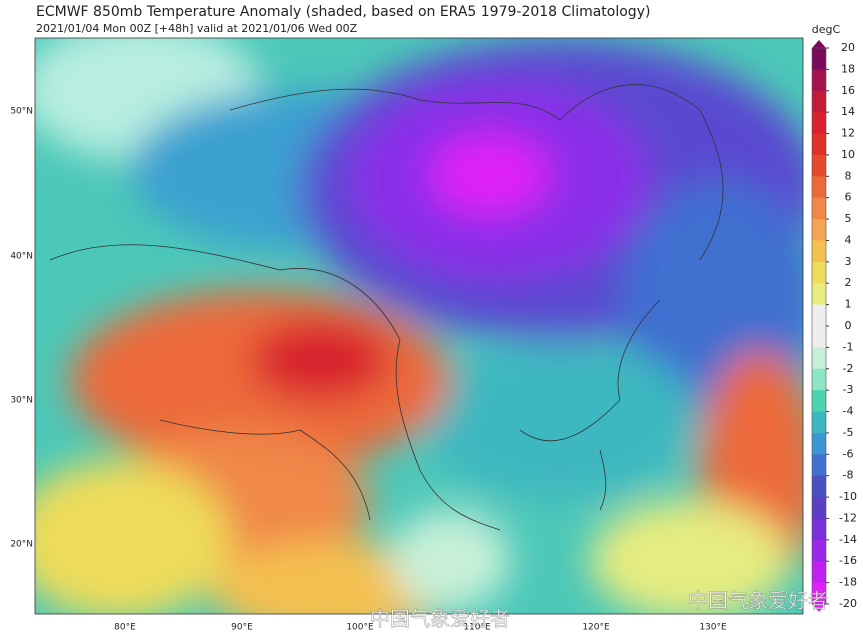 Image resolution: width=863 pixels, height=642 pixels. I want to click on colorbar-tick-label: -3, so click(848, 389).